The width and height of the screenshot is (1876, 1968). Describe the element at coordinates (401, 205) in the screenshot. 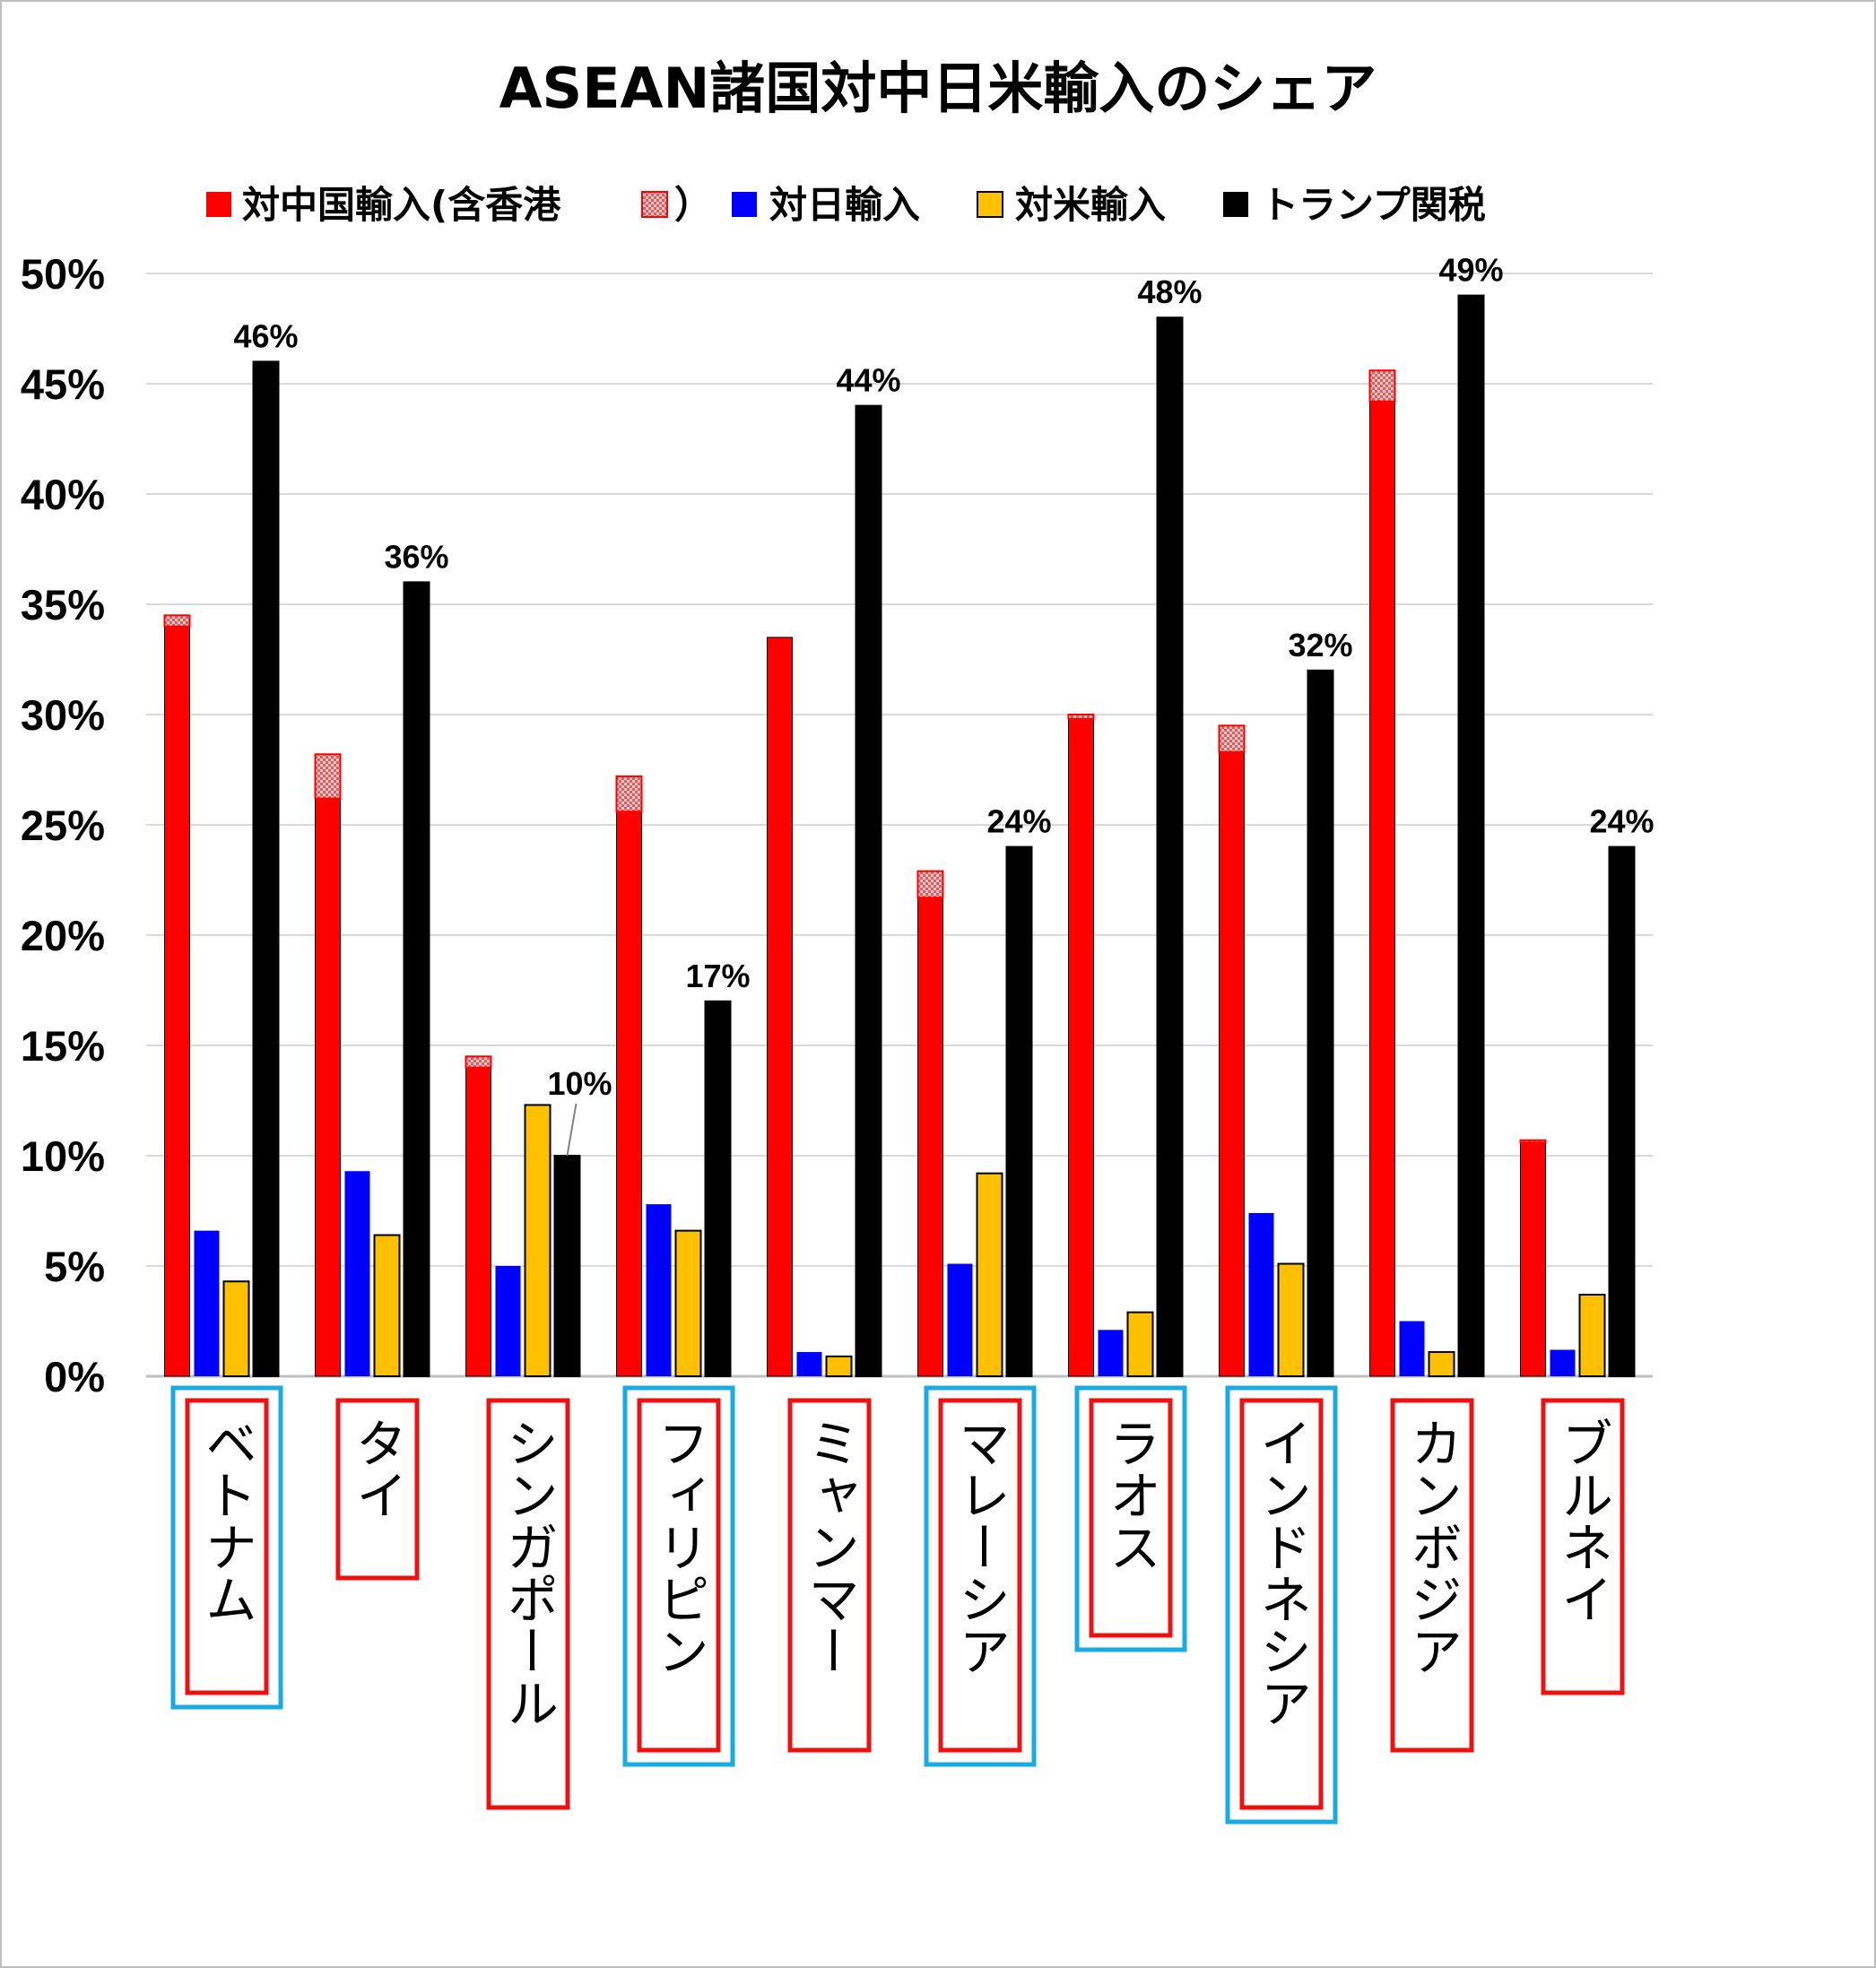

I see `legend-label-china: 対中国輸入(含香港` at that location.